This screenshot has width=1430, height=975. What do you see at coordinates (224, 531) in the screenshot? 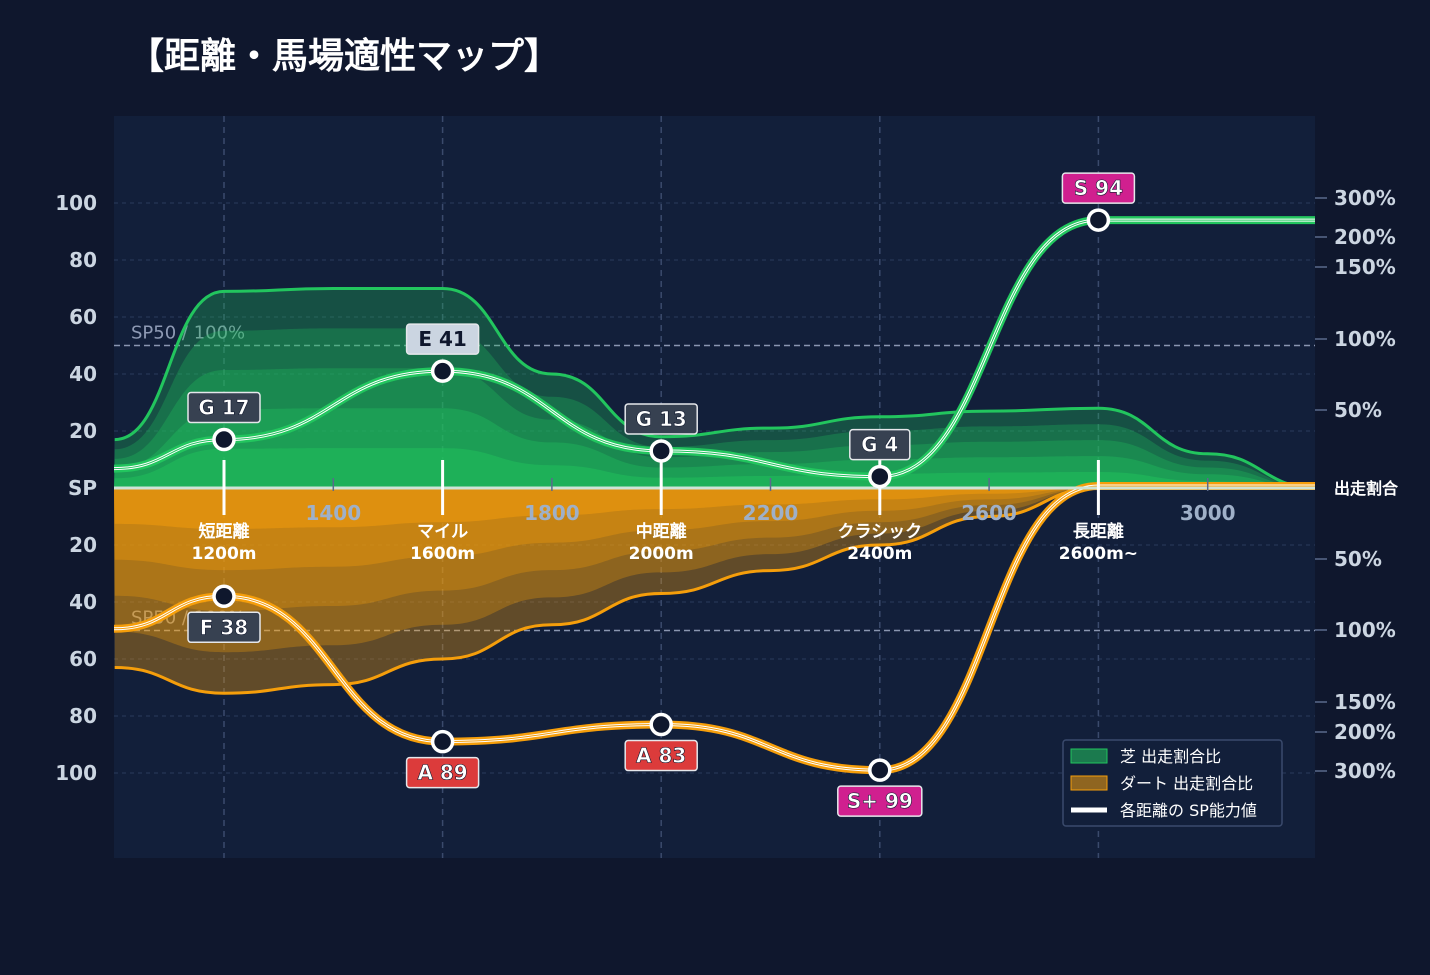
I see `distance-name: 短距離` at bounding box center [224, 531].